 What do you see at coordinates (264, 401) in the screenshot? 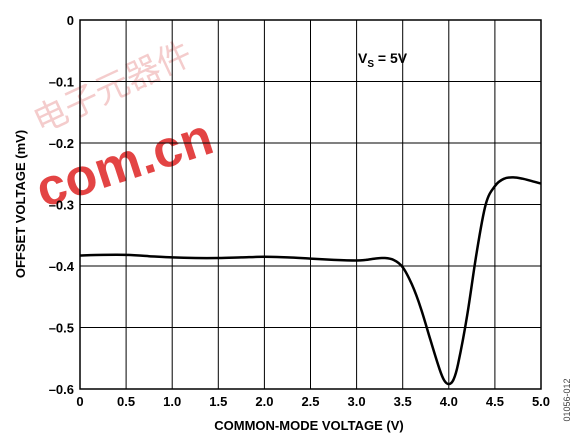
I see `x-tick-label: 2.0` at bounding box center [264, 401].